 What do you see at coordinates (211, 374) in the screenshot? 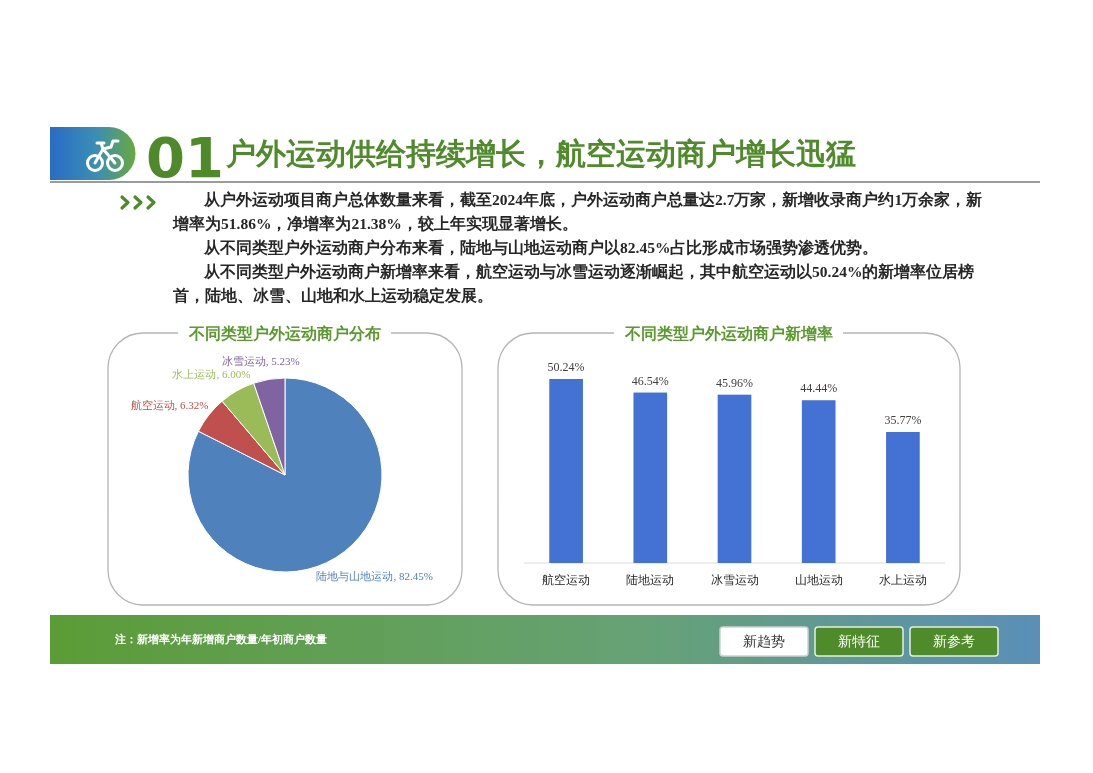
I see `slice-label: 水上运动, 6.00%` at bounding box center [211, 374].